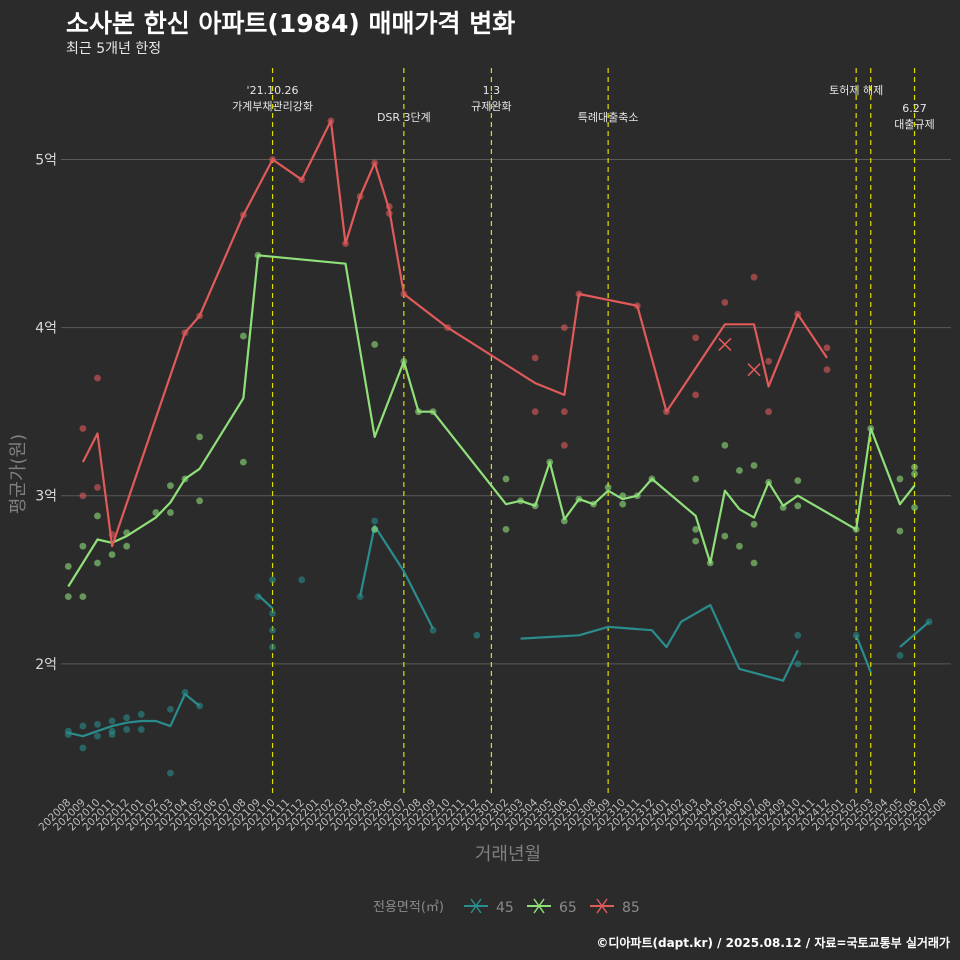 The width and height of the screenshot is (960, 960). I want to click on event-label: 규제완화, so click(491, 106).